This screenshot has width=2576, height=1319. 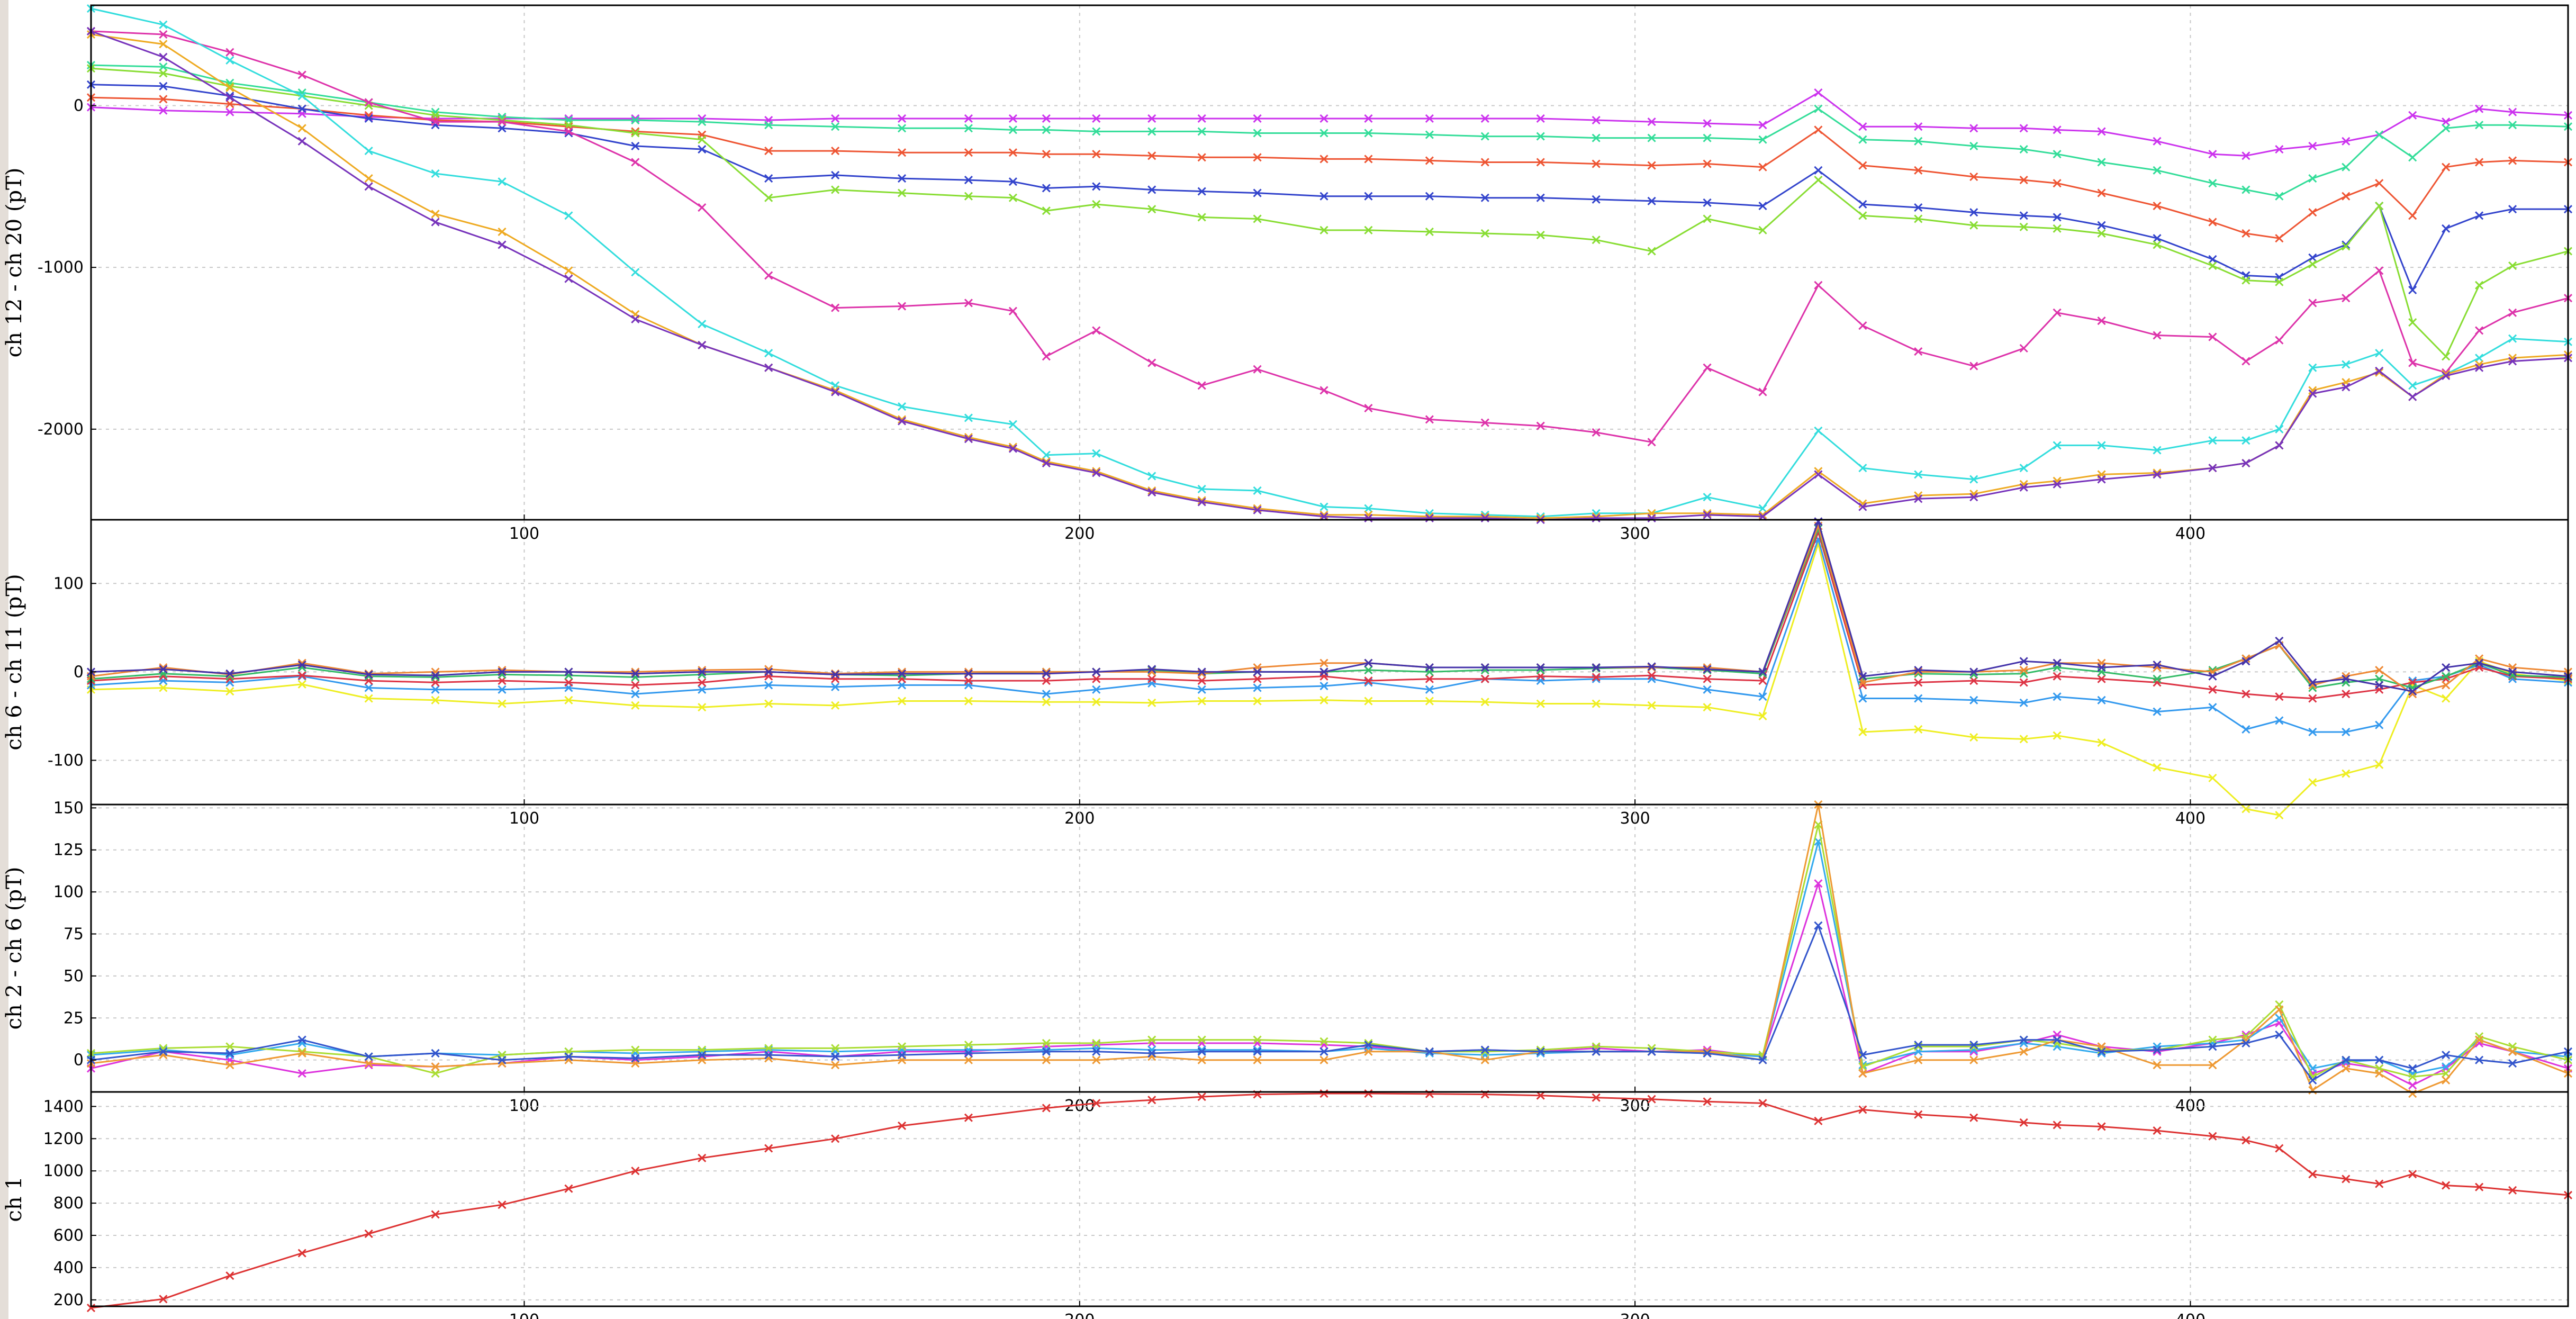 What do you see at coordinates (68, 892) in the screenshot?
I see `y-tick-label: 100` at bounding box center [68, 892].